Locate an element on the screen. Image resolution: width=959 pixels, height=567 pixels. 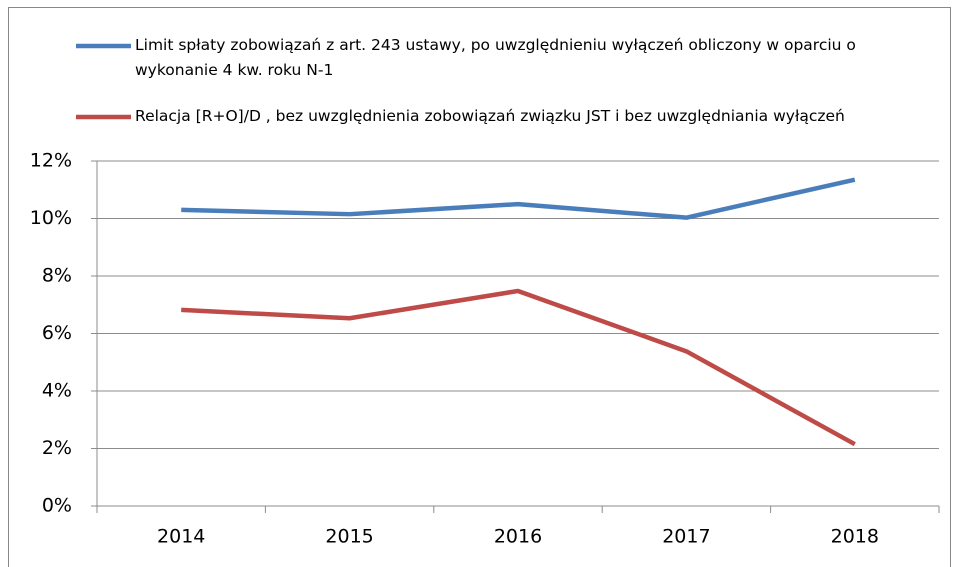
x-tick-label: 2014 is located at coordinates (181, 537).